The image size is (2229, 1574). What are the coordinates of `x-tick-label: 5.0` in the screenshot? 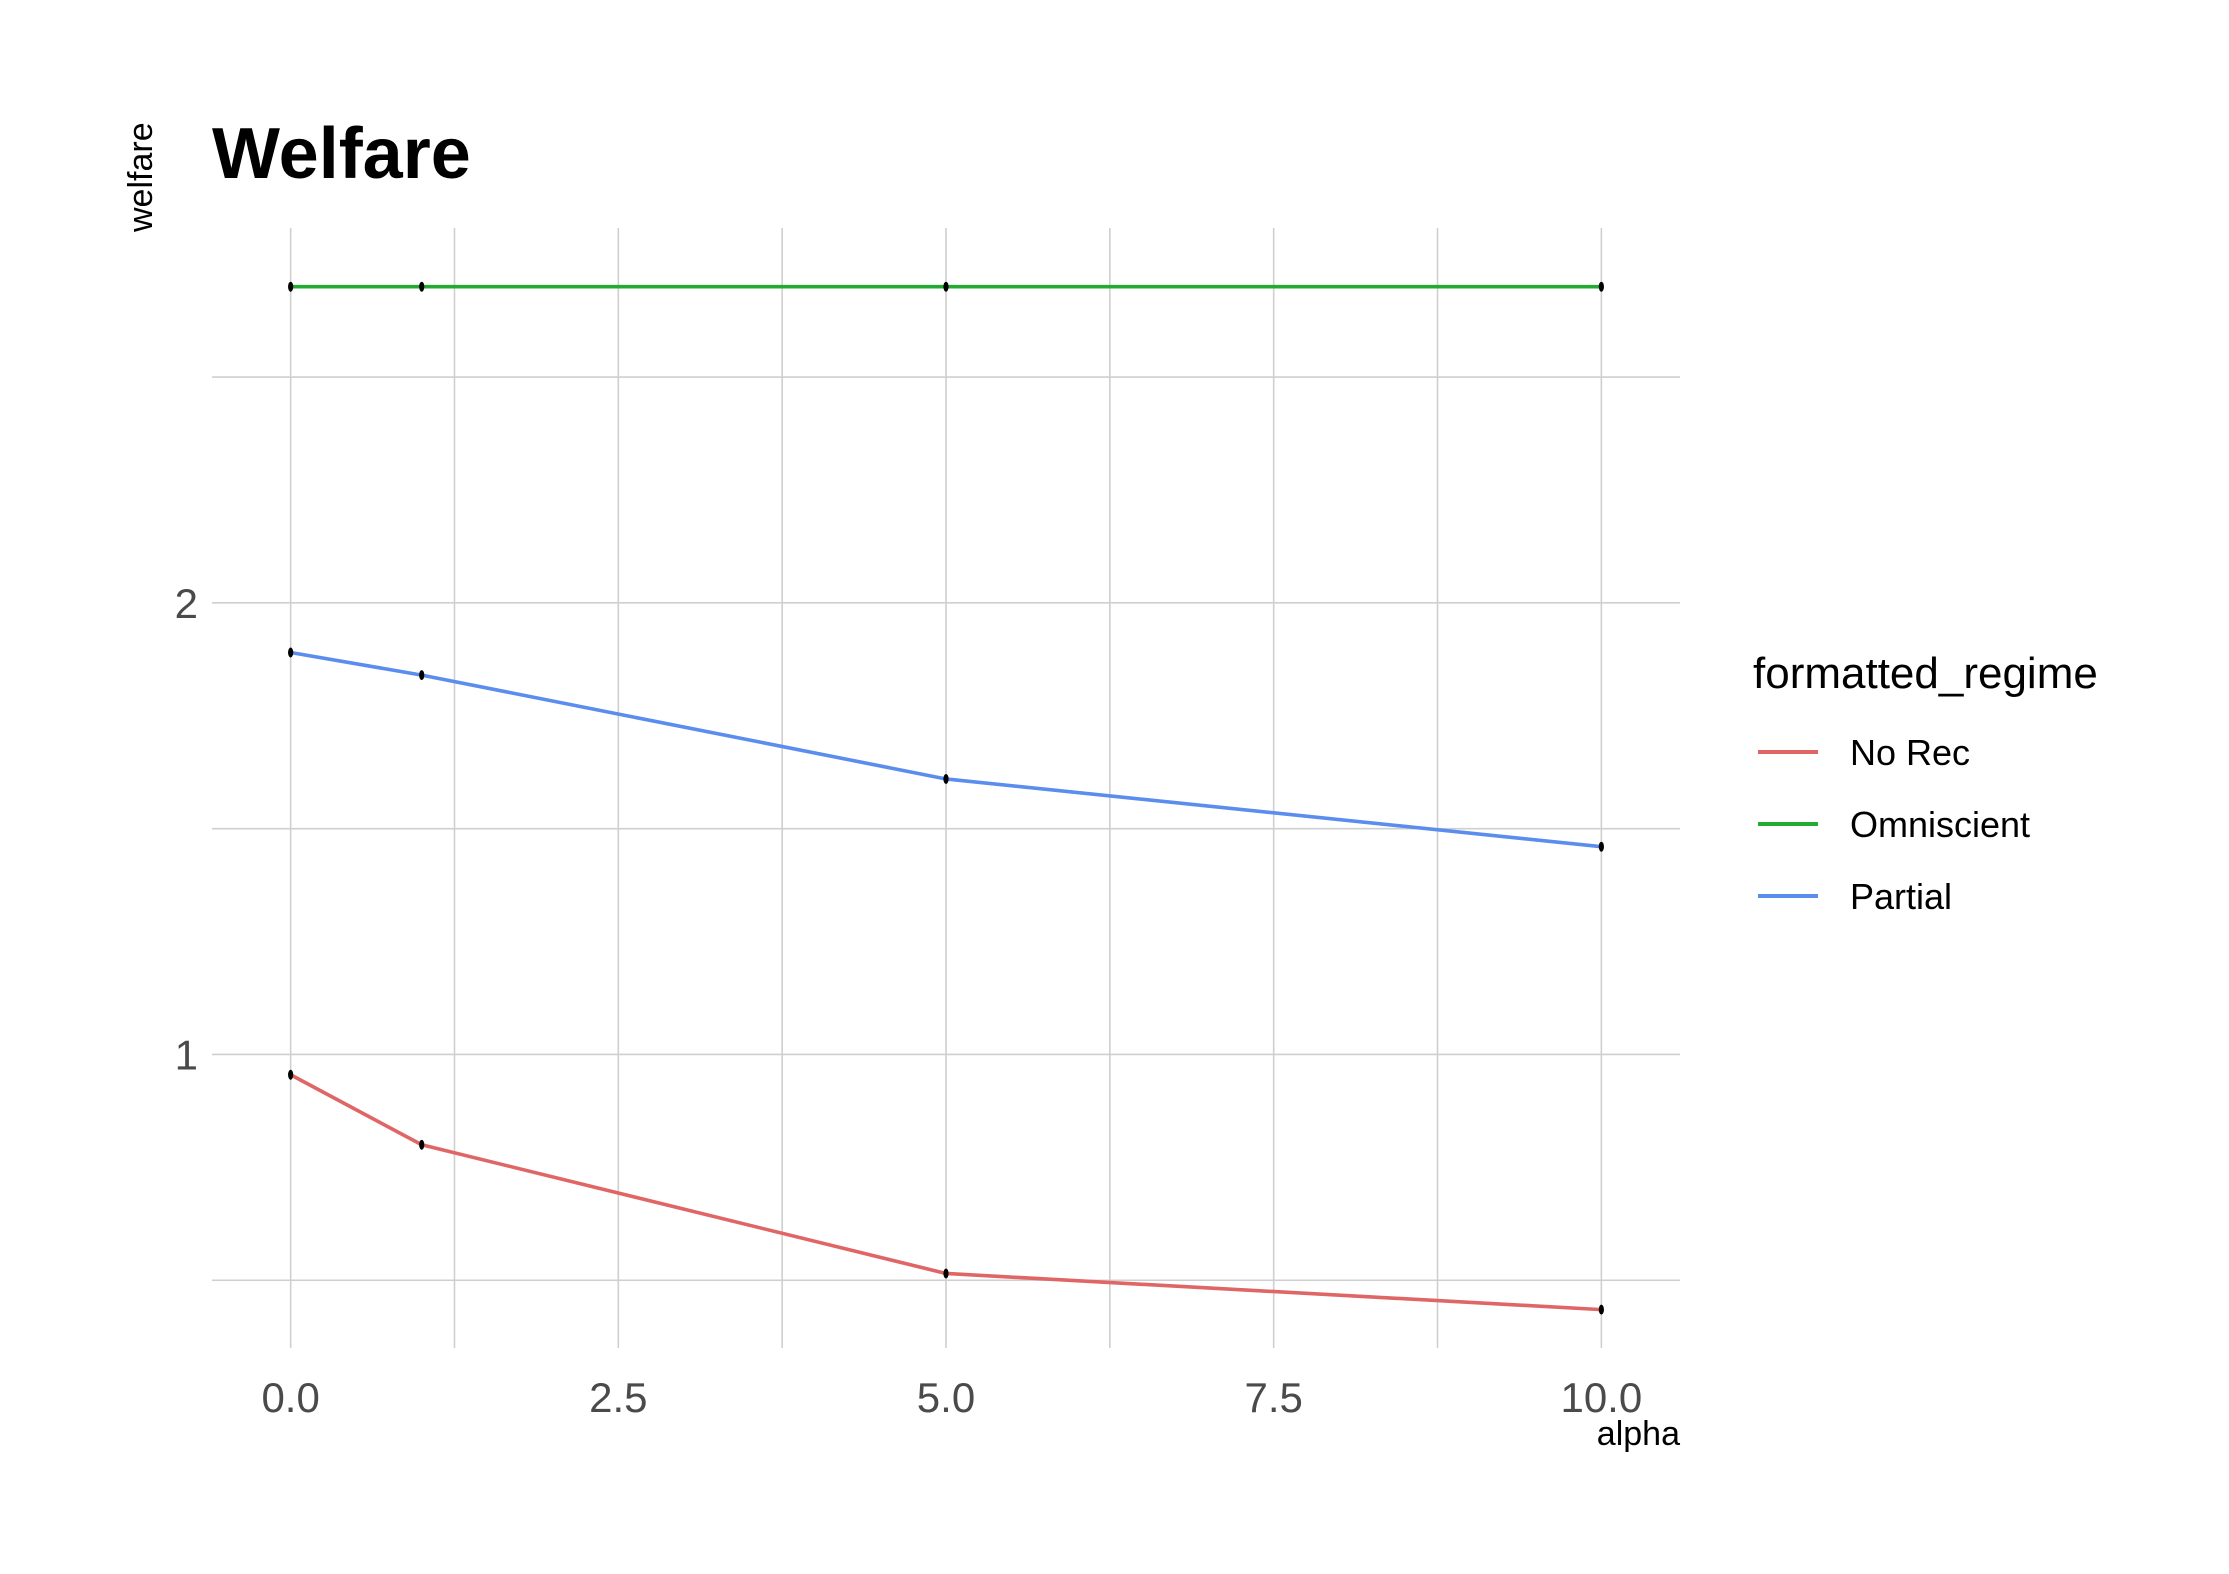 It's located at (946, 1397).